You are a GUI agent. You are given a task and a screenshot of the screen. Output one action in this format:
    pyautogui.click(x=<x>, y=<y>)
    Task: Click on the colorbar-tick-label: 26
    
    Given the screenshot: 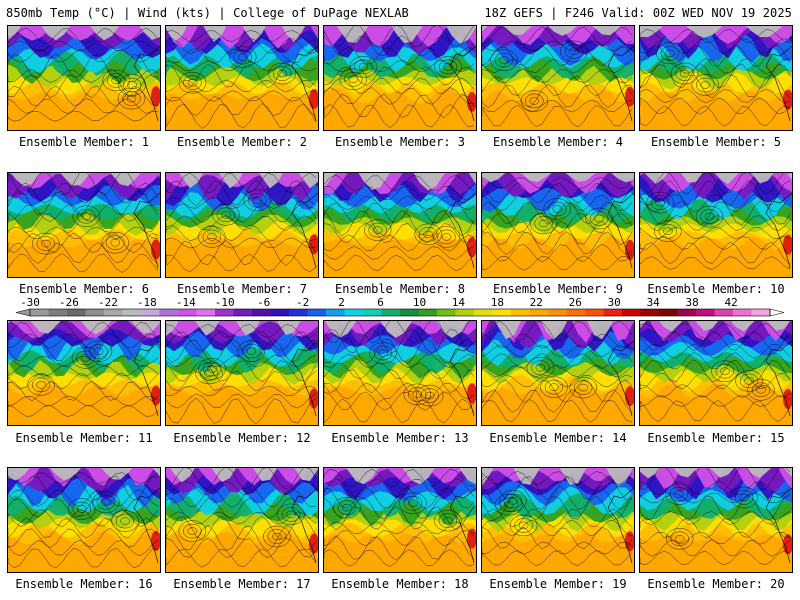 What is the action you would take?
    pyautogui.click(x=575, y=302)
    